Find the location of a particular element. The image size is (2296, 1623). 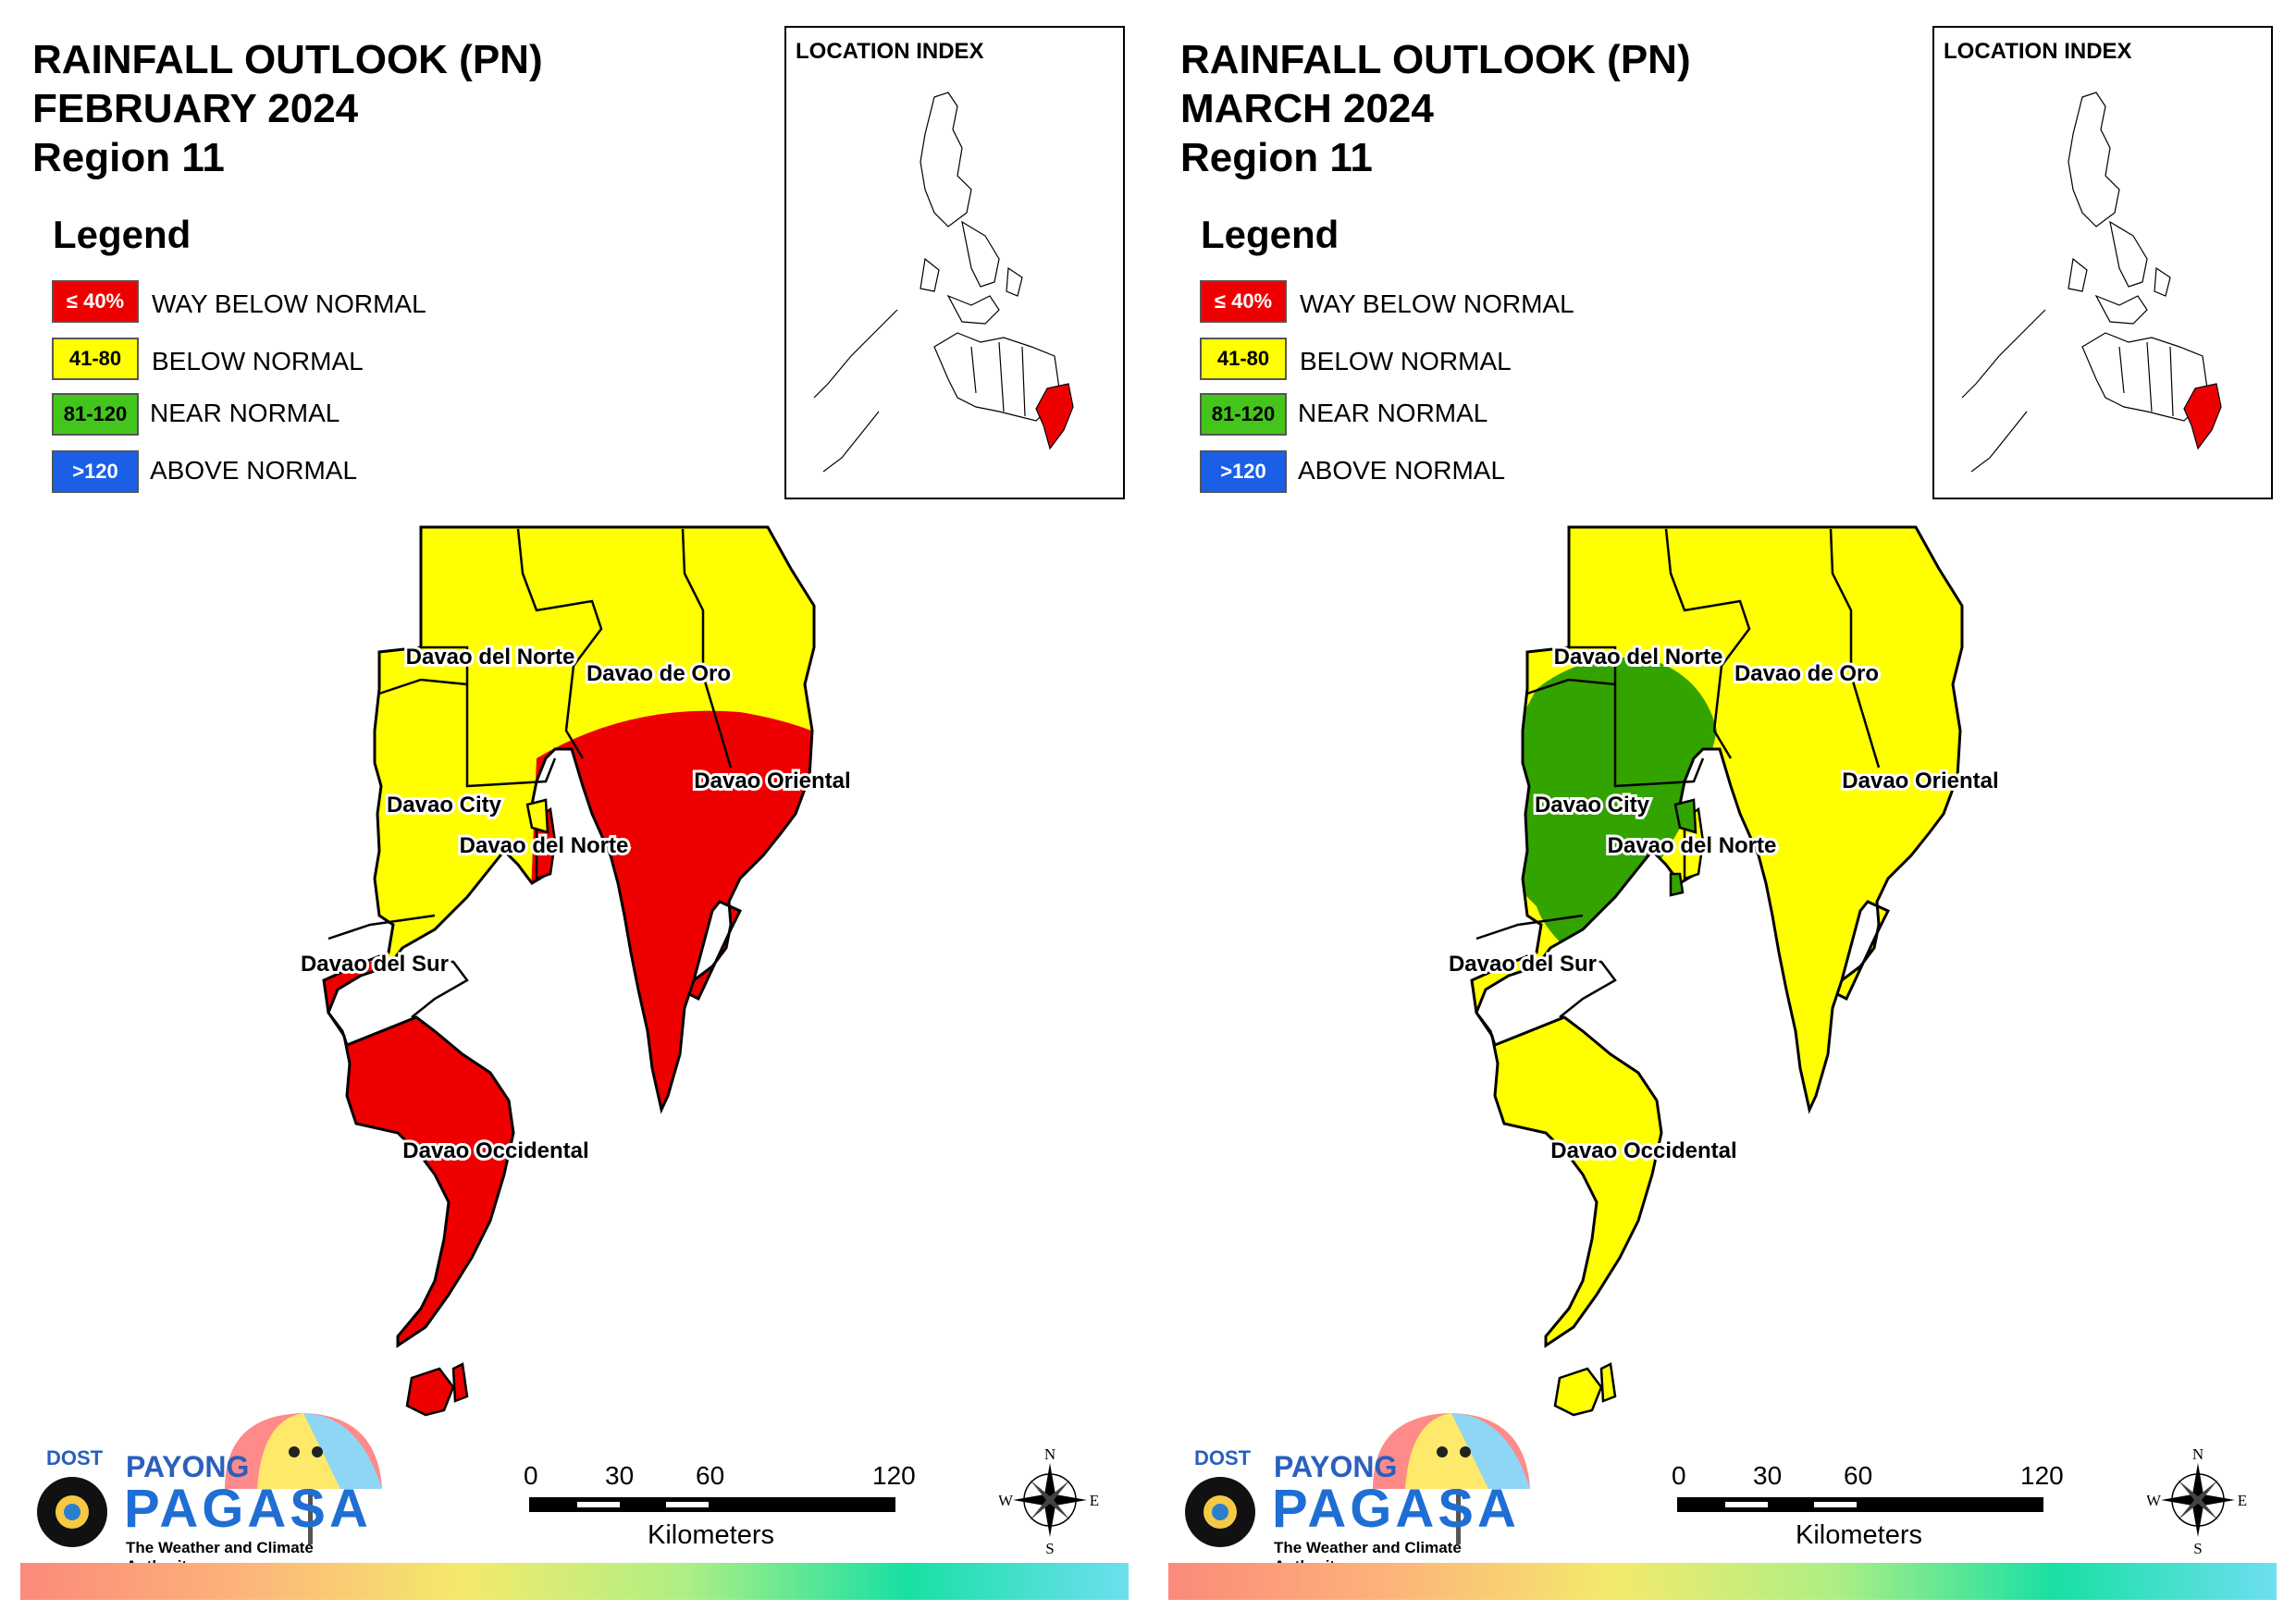

title-line-2: MARCH 2024 is located at coordinates (1307, 108).